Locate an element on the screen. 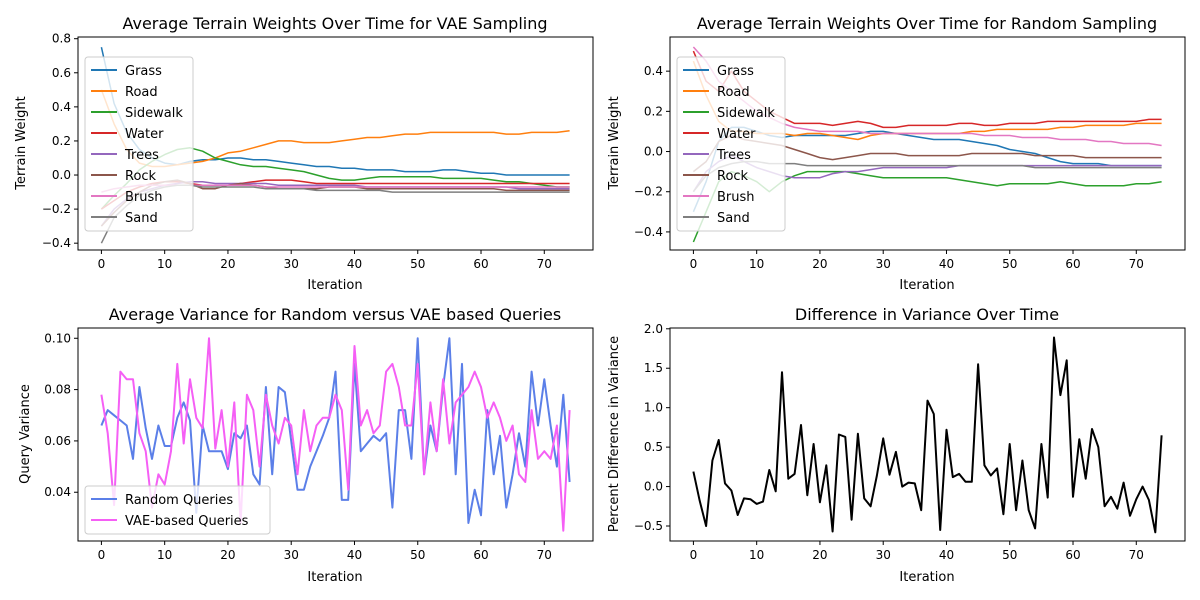  y-tick-label: −0.5 is located at coordinates (648, 526).